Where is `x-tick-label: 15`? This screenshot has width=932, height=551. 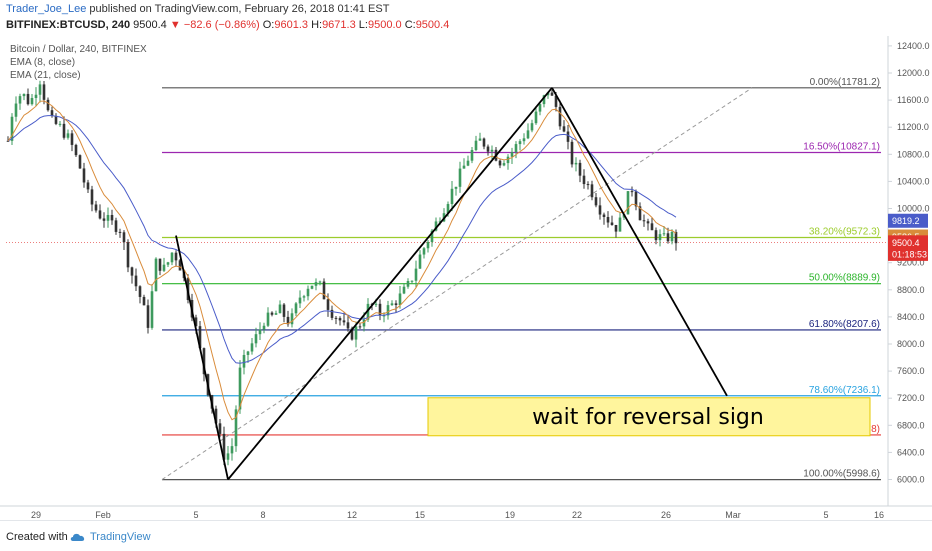
x-tick-label: 15 is located at coordinates (420, 515).